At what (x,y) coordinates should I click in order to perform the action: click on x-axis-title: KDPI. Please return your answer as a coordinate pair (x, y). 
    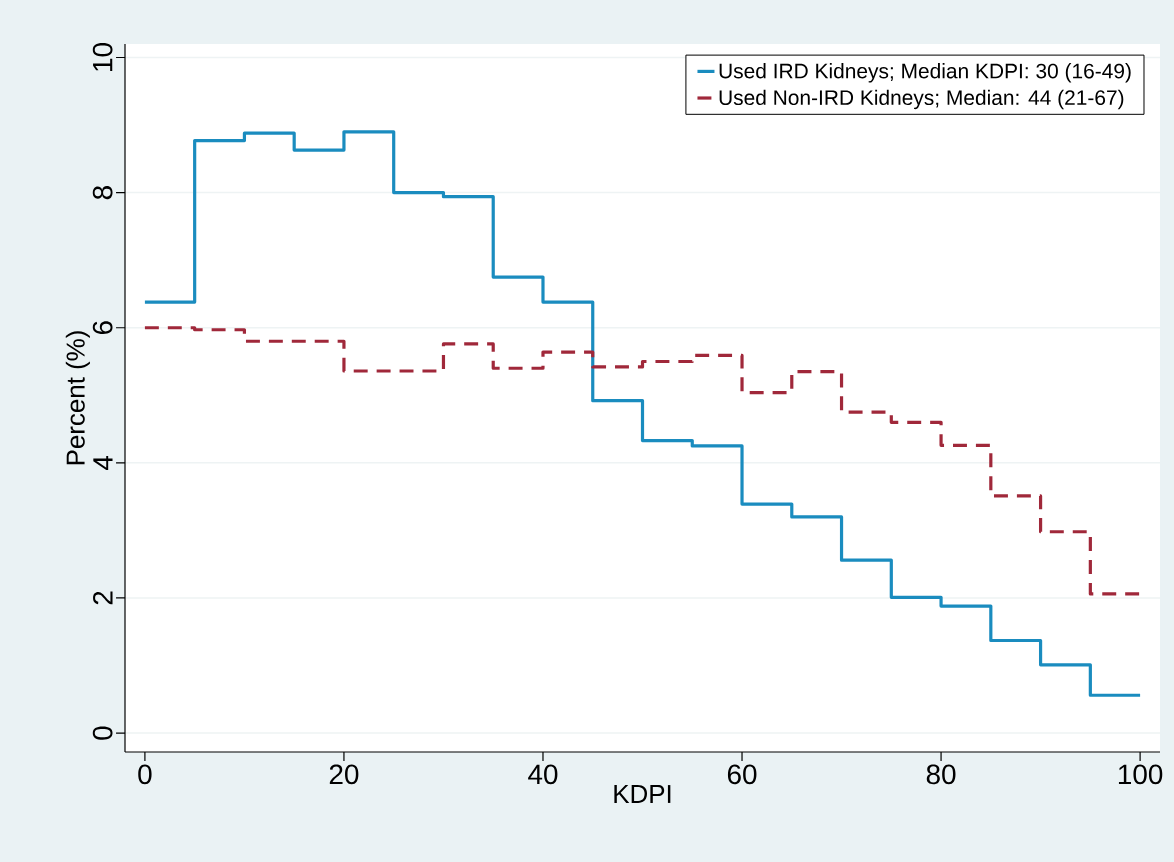
    Looking at the image, I should click on (642, 794).